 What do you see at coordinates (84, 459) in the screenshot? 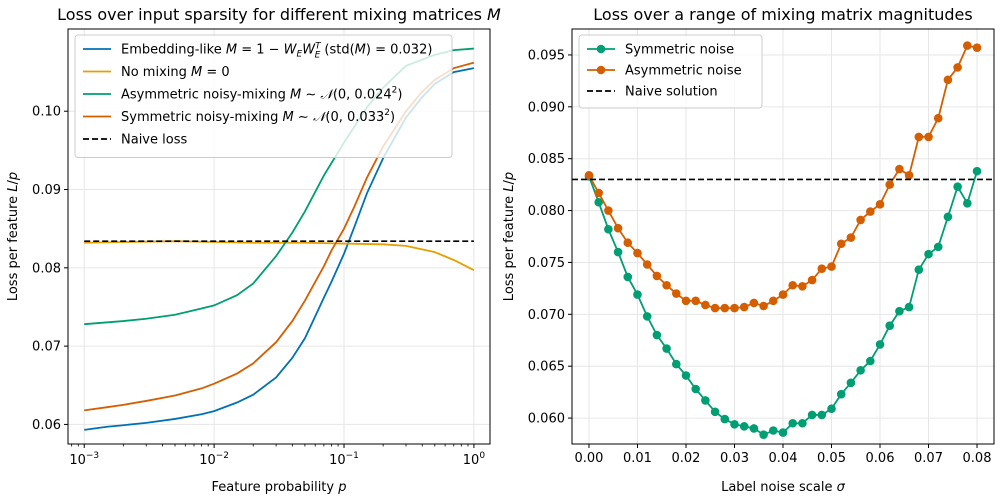
I see `x-tick-label: 10⁻³` at bounding box center [84, 459].